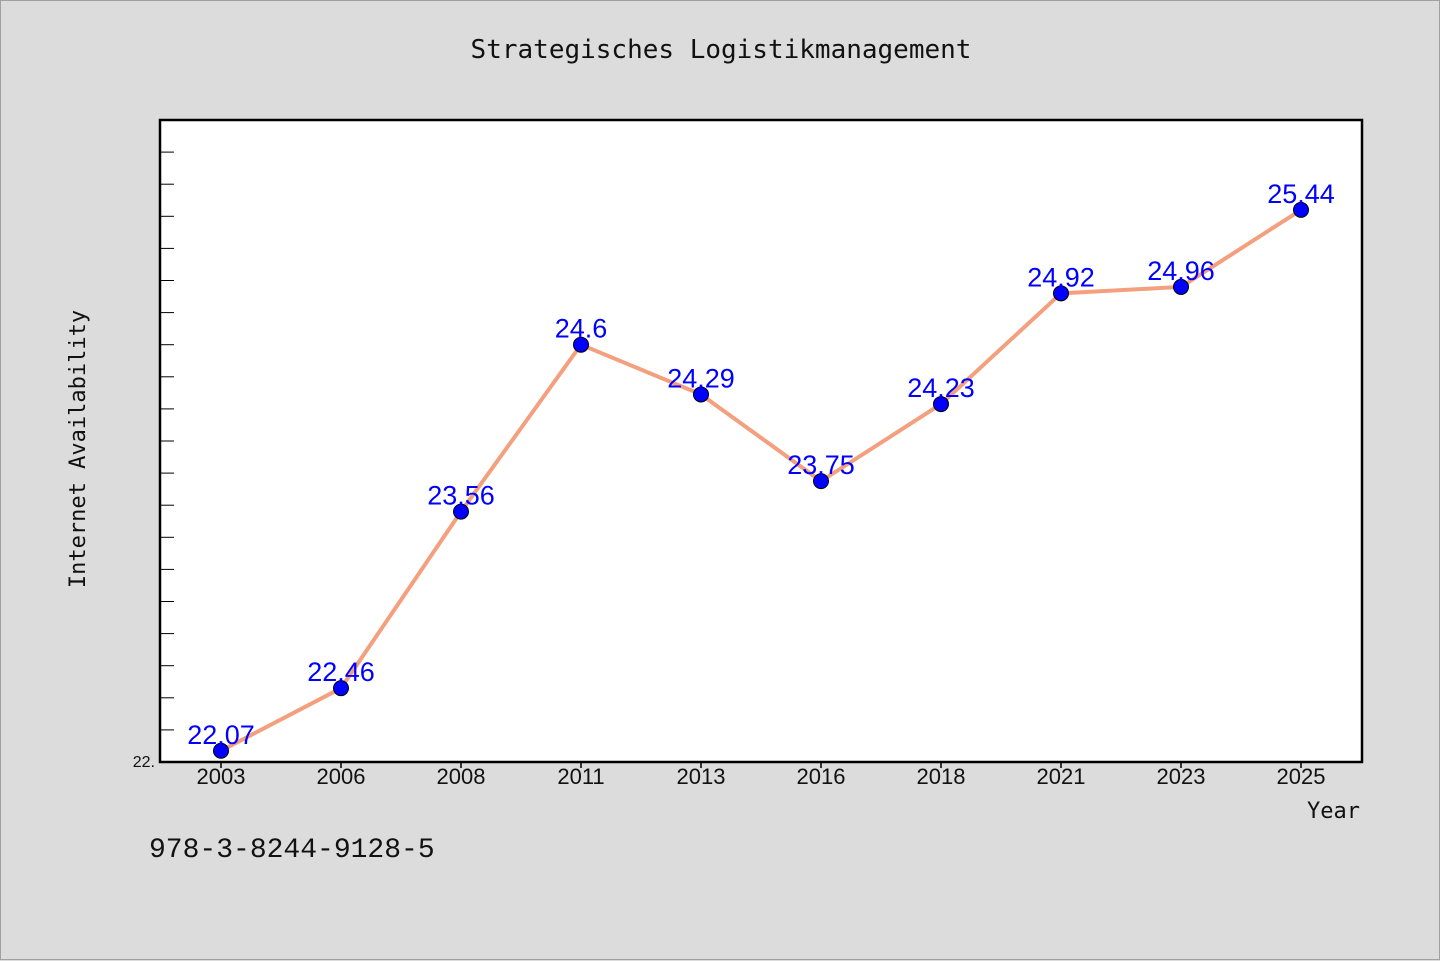  Describe the element at coordinates (461, 496) in the screenshot. I see `data-label: 23.56` at that location.